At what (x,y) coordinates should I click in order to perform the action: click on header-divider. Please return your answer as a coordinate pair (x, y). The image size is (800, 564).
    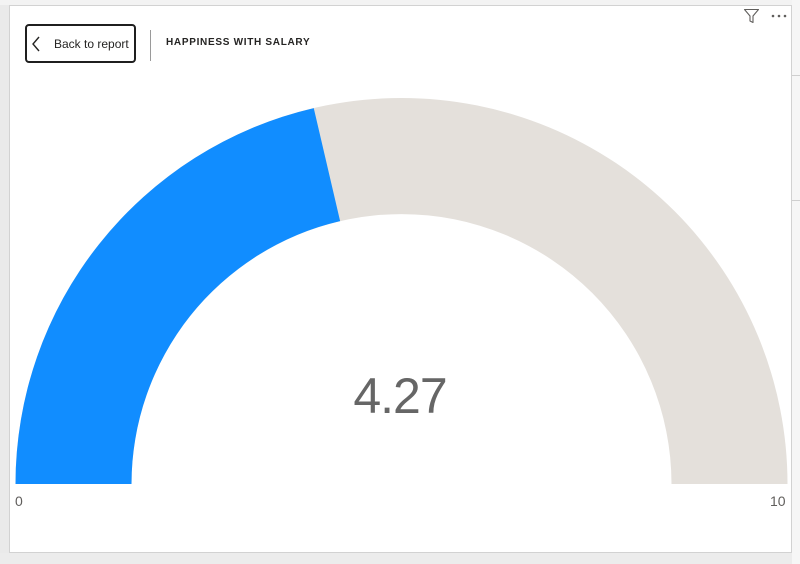
    Looking at the image, I should click on (150, 45).